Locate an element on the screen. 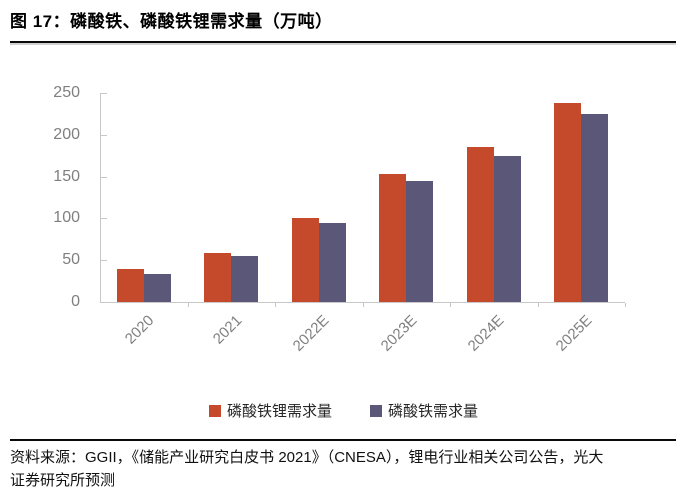 The image size is (687, 498). y-axis-line is located at coordinates (100, 197).